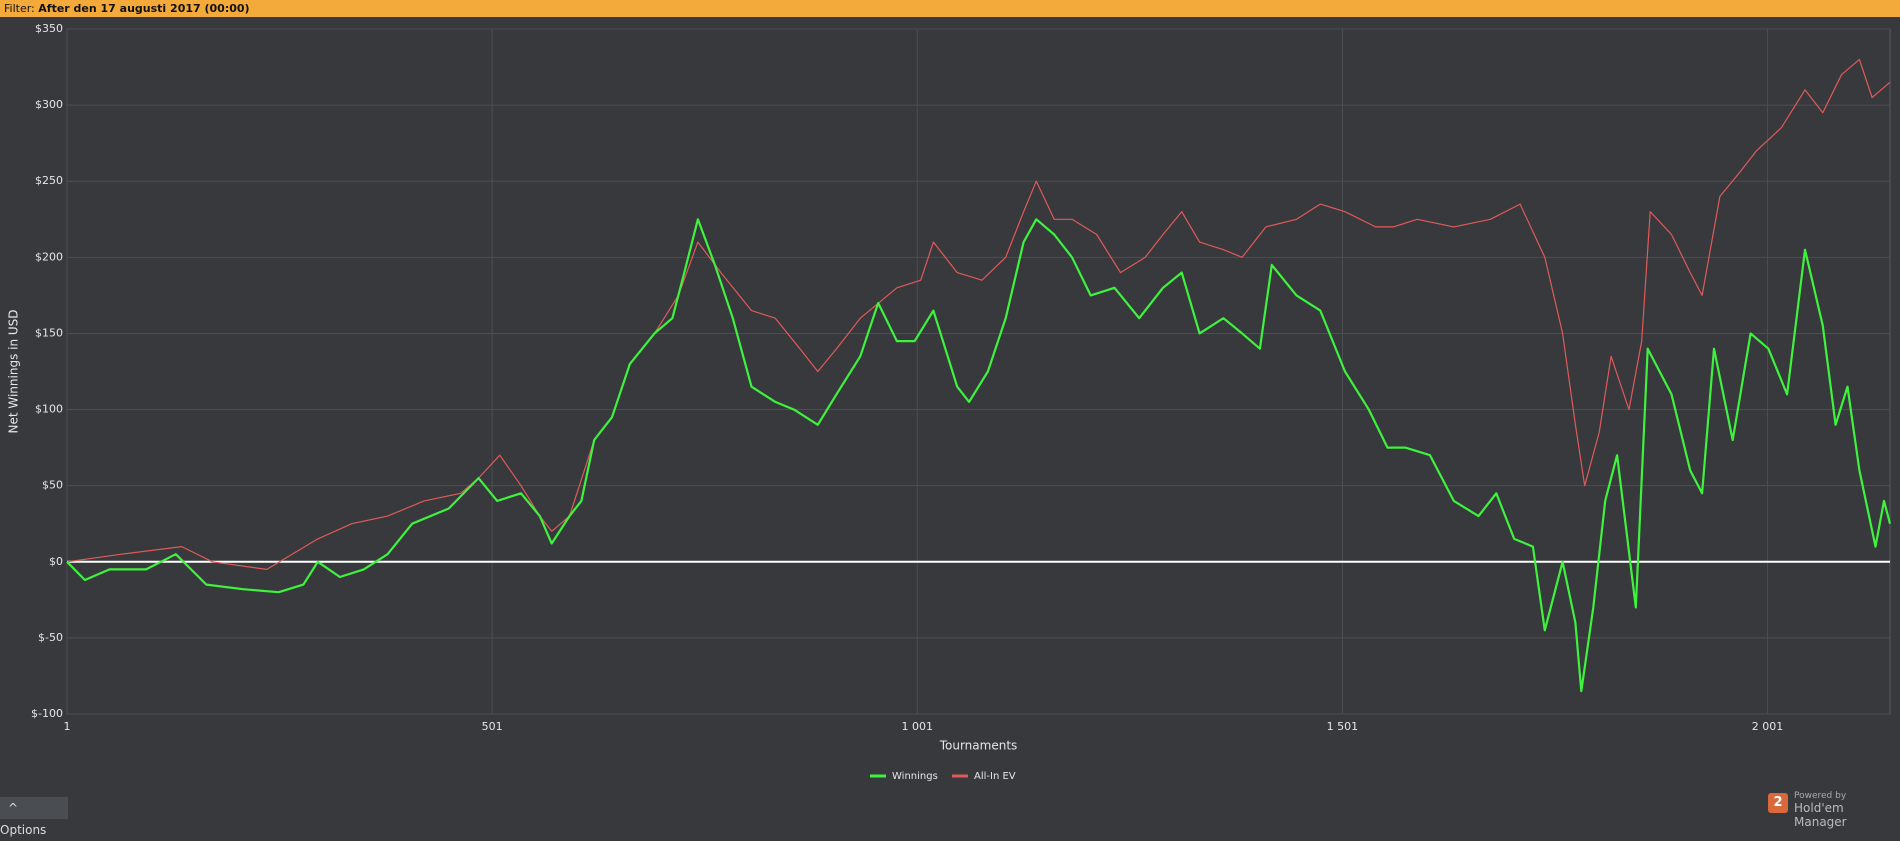 The image size is (1900, 841). I want to click on options-button: ^ Options, so click(34, 817).